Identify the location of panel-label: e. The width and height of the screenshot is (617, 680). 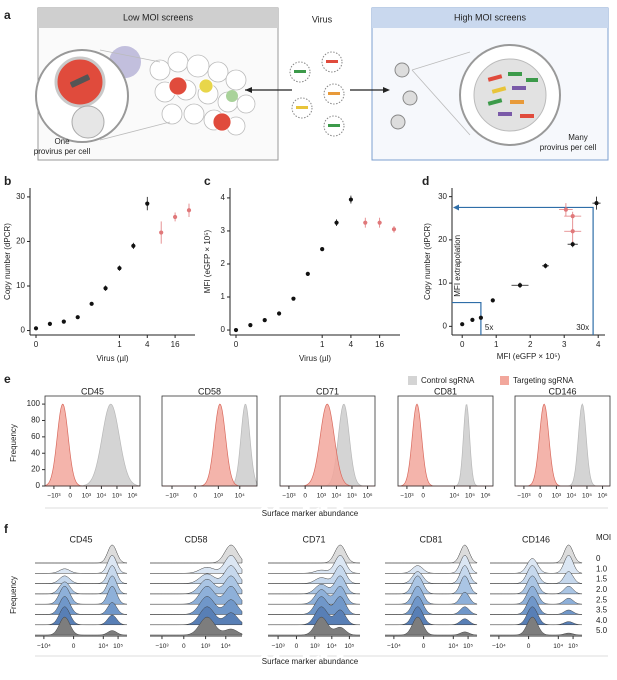
(7, 379).